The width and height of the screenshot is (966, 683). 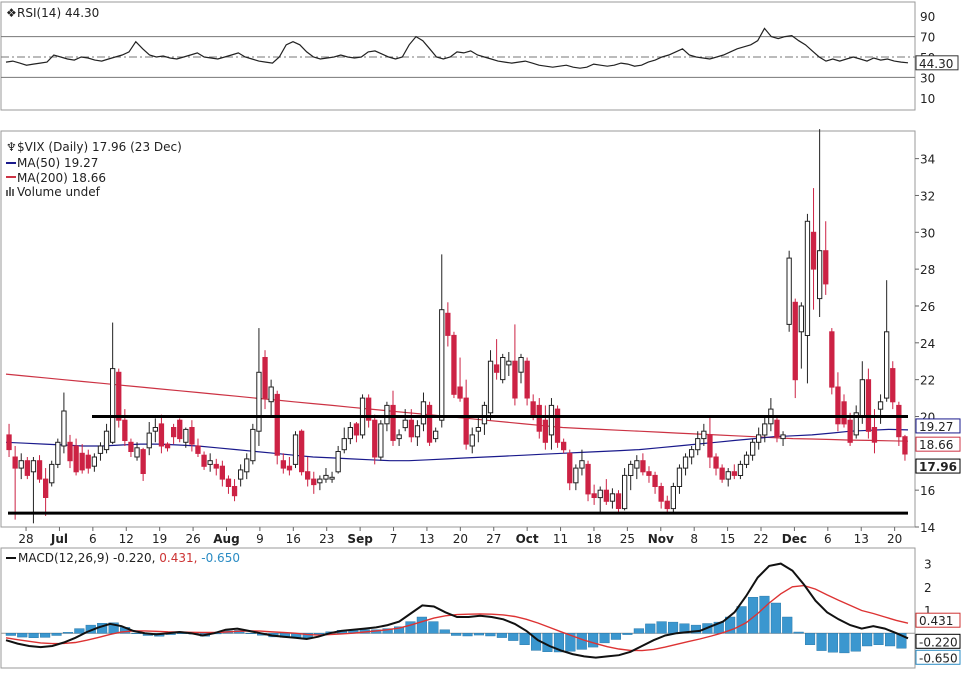 I want to click on macd-tick-label: 2, so click(x=928, y=588).